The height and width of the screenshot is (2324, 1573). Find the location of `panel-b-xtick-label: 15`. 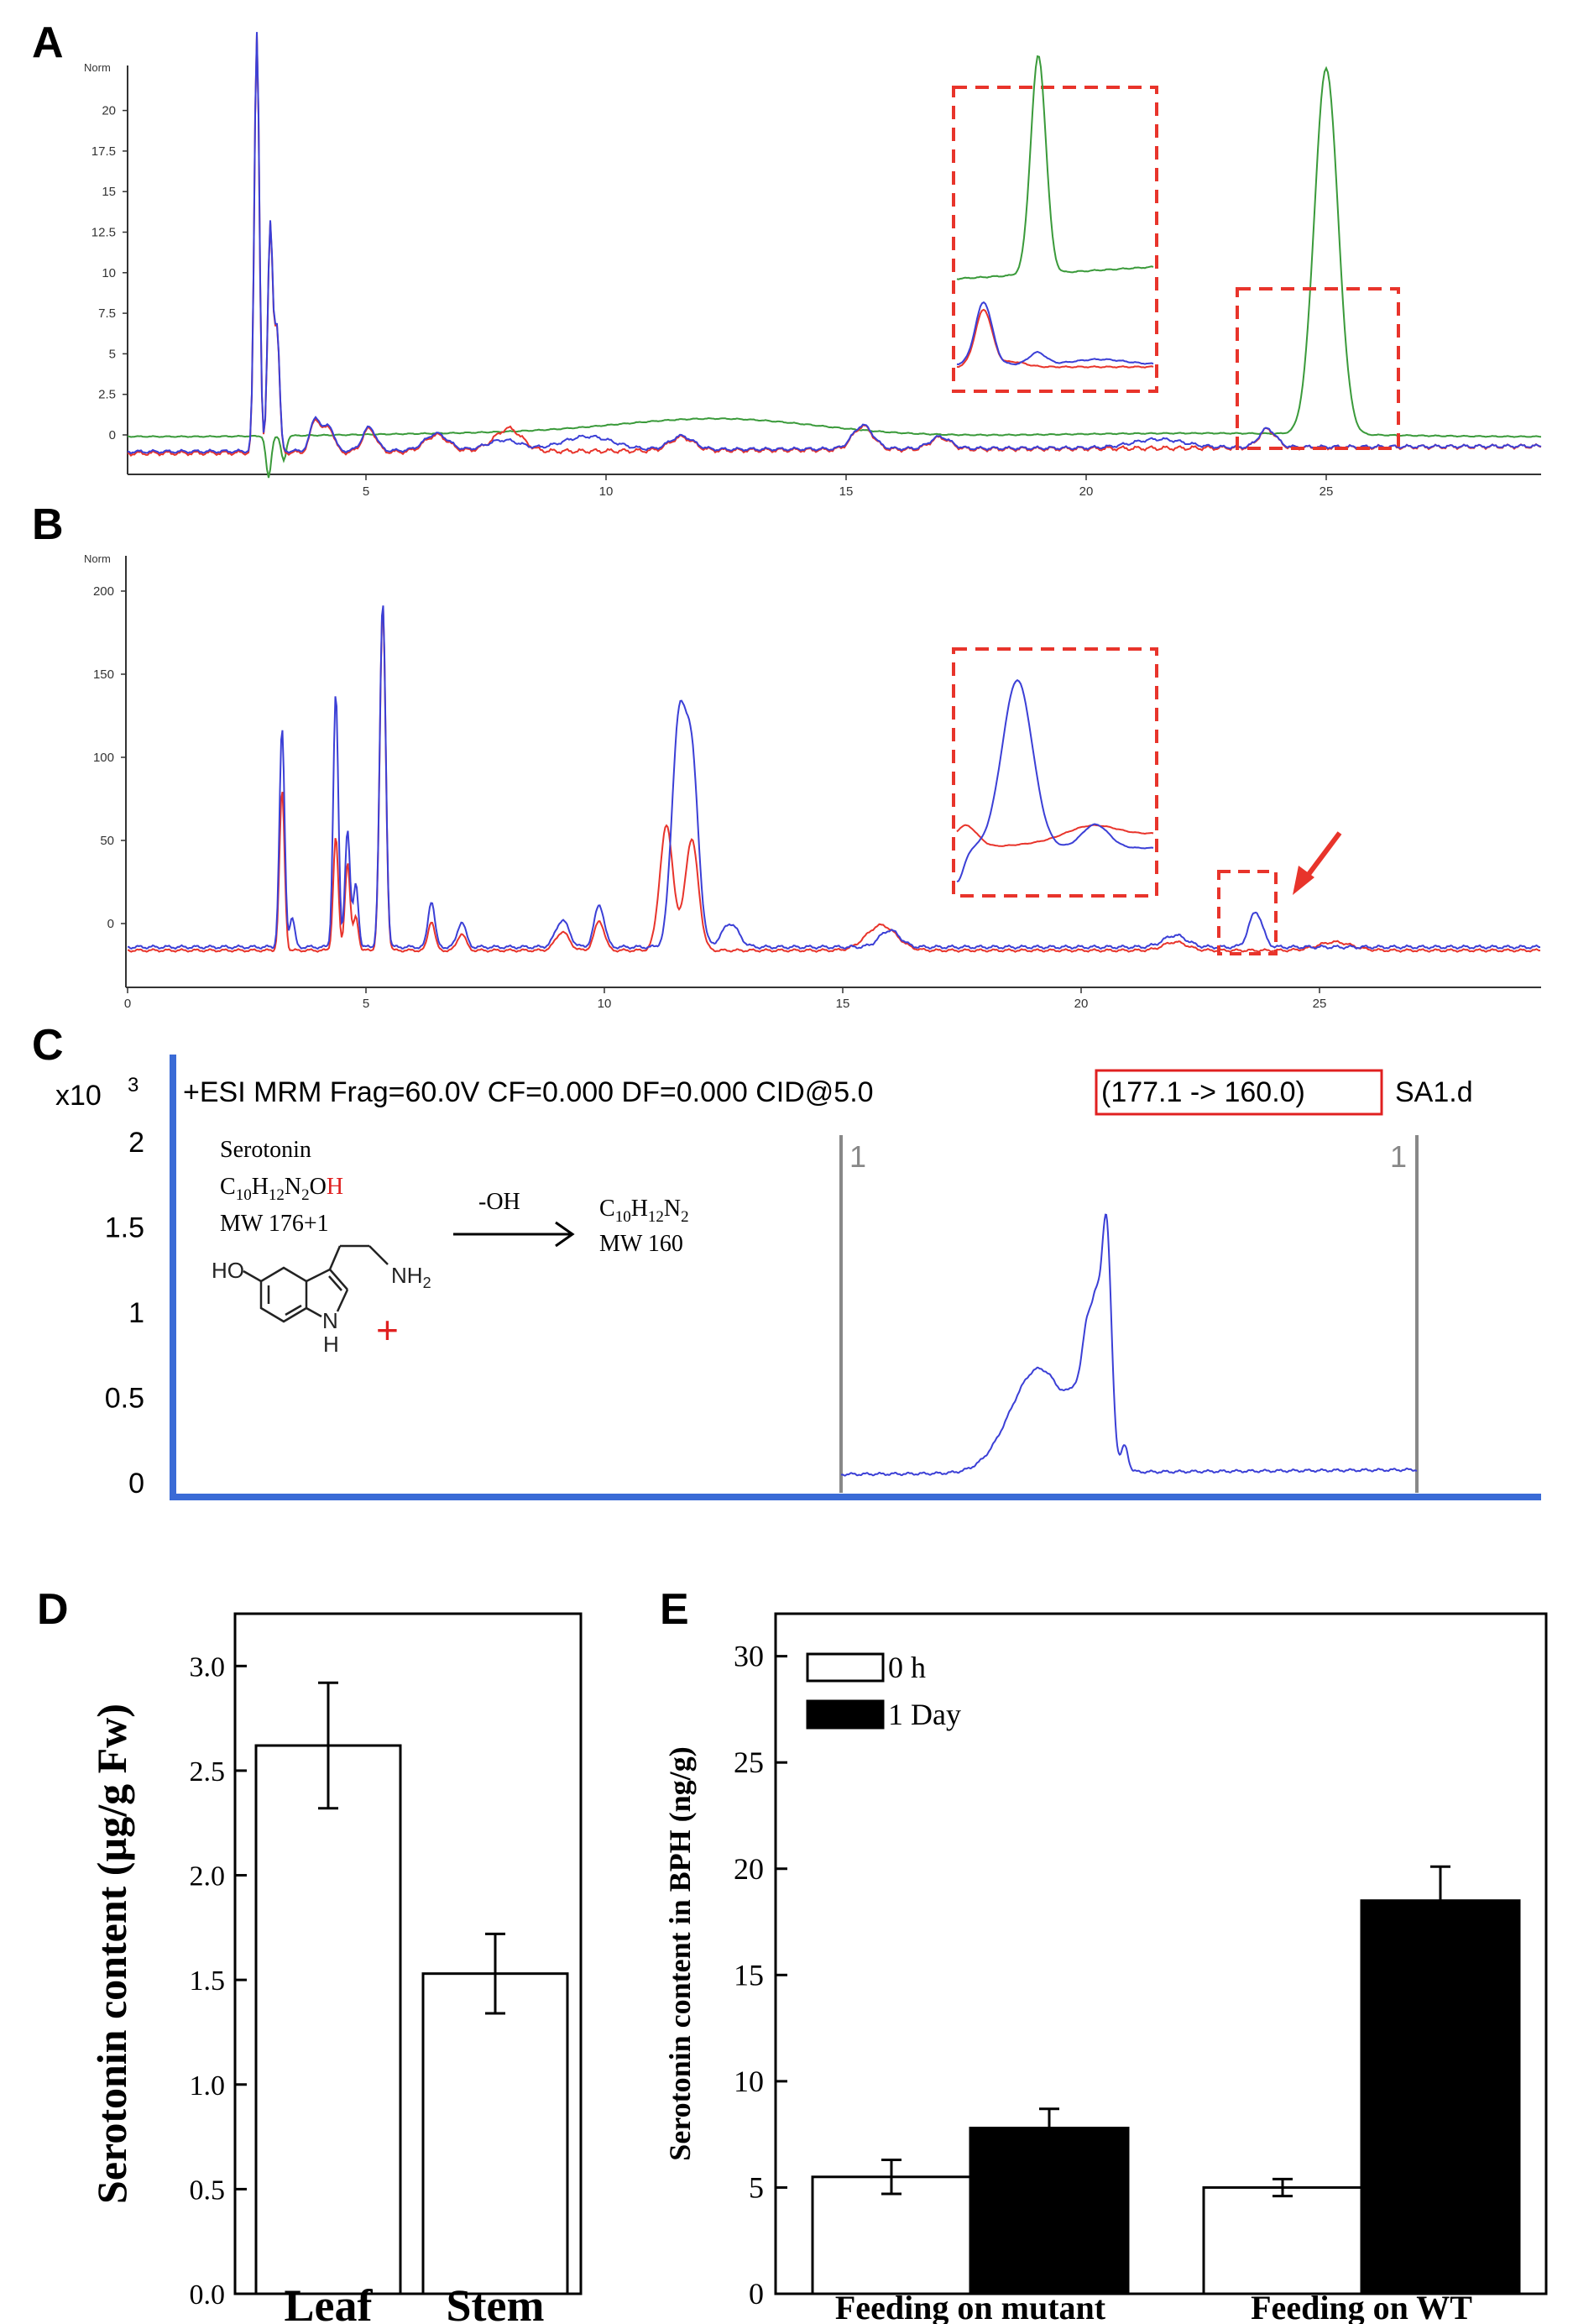

panel-b-xtick-label: 15 is located at coordinates (843, 1004).